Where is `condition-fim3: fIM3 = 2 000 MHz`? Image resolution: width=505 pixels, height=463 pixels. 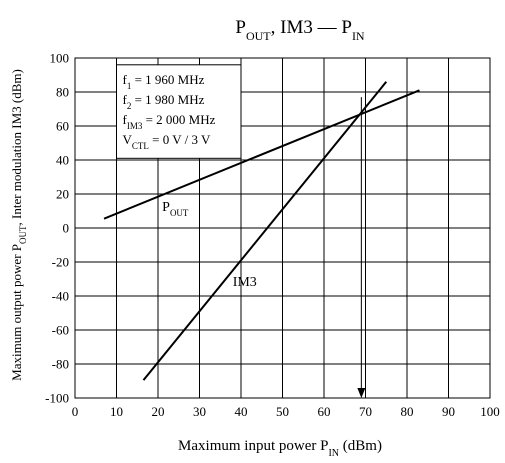 condition-fim3: fIM3 = 2 000 MHz is located at coordinates (169, 121).